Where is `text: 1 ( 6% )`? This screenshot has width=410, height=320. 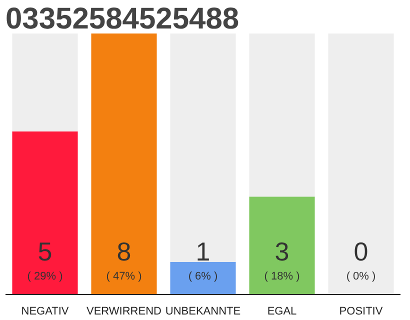 text: 1 ( 6% ) is located at coordinates (203, 259).